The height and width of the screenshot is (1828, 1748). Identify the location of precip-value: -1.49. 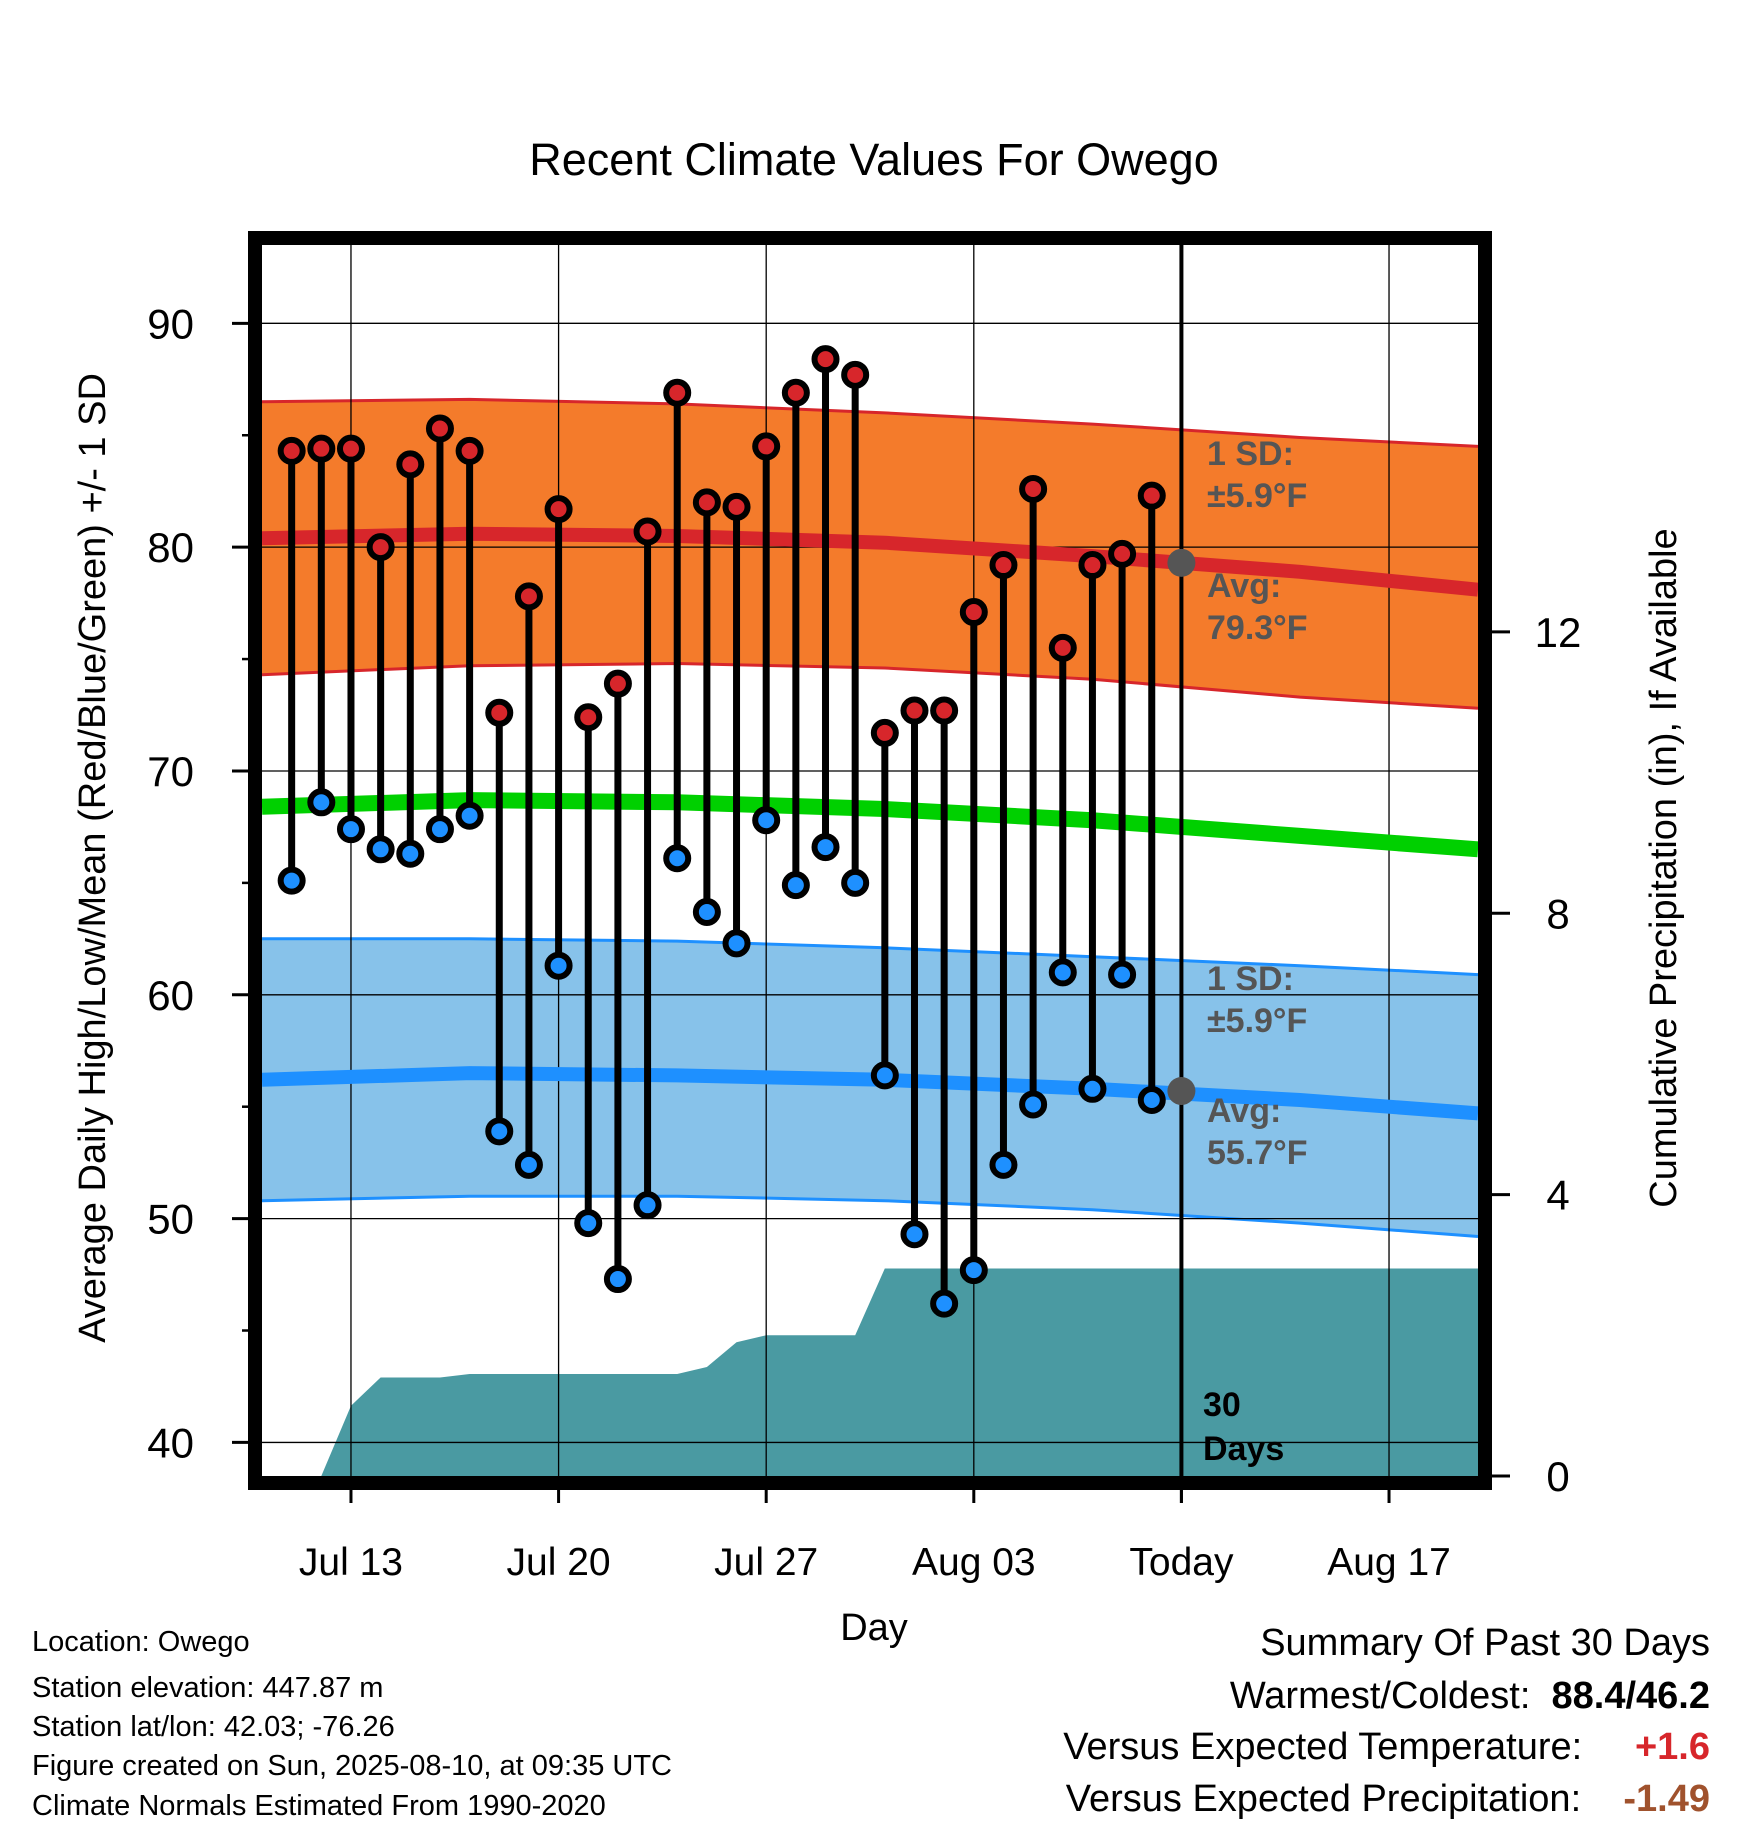
(1666, 1799).